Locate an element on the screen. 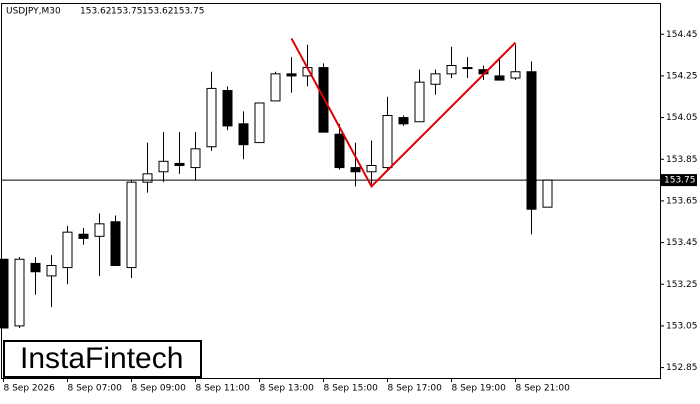 The height and width of the screenshot is (404, 700). header-low: 153.62 is located at coordinates (158, 12).